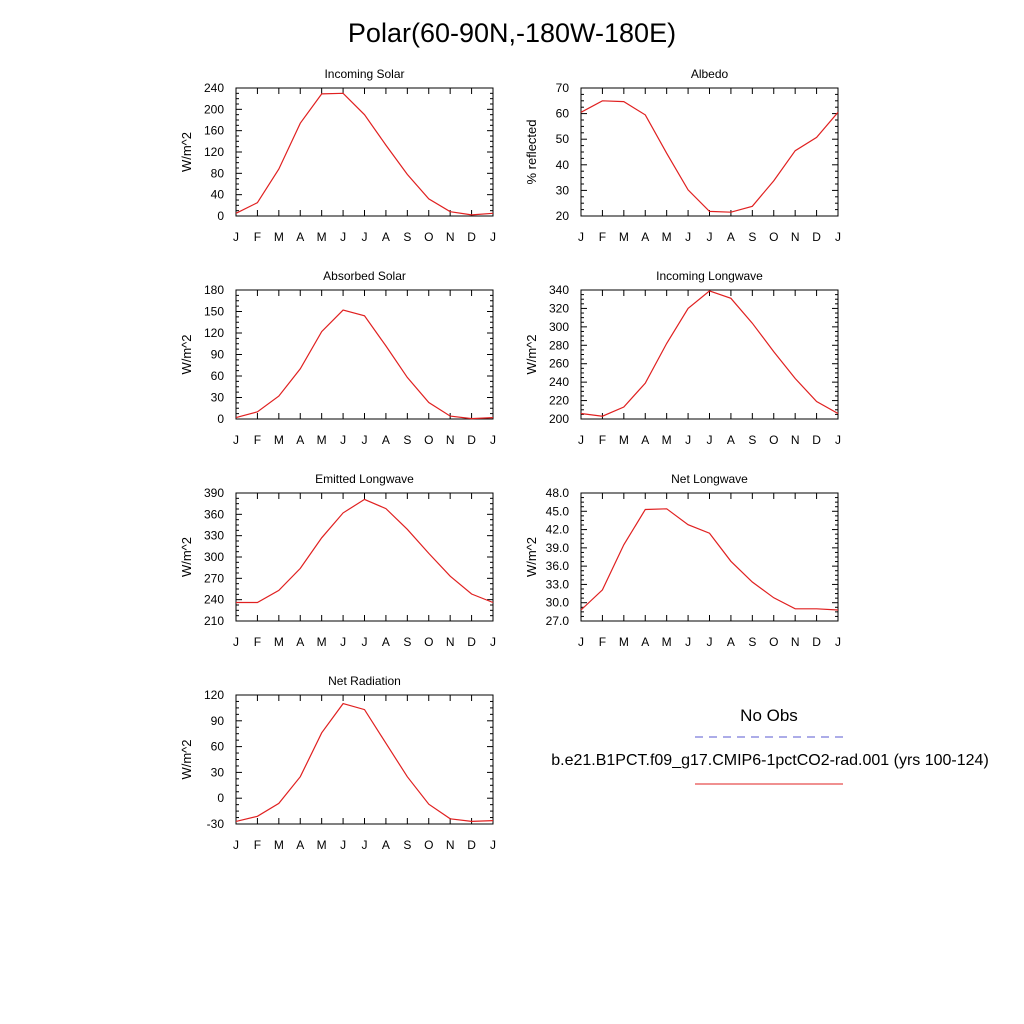  What do you see at coordinates (559, 345) in the screenshot?
I see `y-tick-label: 280` at bounding box center [559, 345].